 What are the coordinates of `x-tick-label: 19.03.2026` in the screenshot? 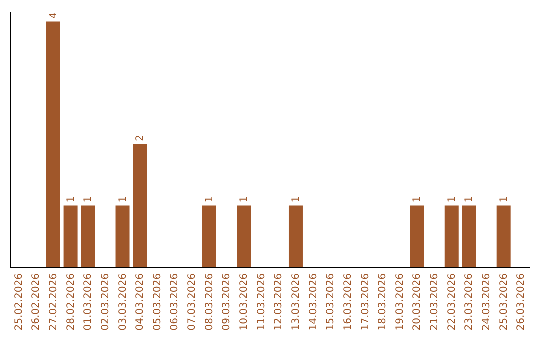 It's located at (400, 302).